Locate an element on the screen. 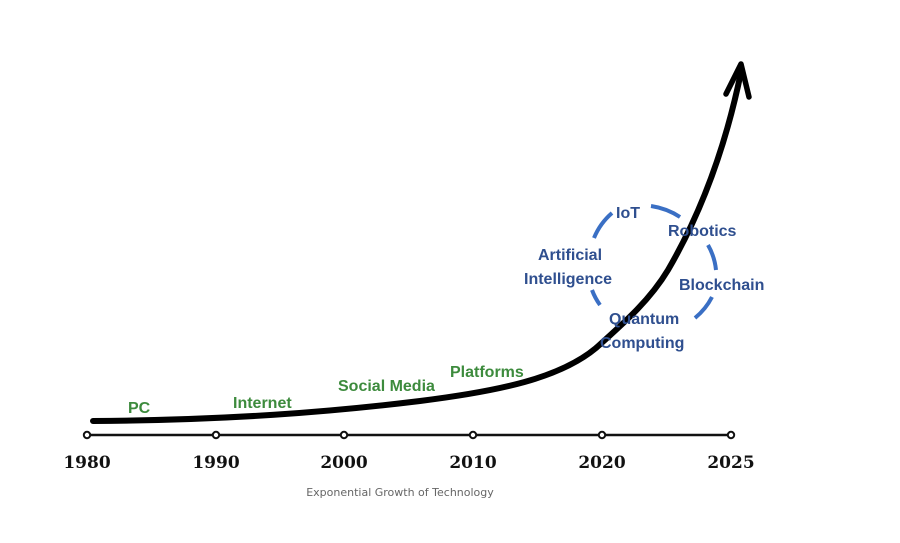  tech-label-blockchain: Blockchain is located at coordinates (721, 285).